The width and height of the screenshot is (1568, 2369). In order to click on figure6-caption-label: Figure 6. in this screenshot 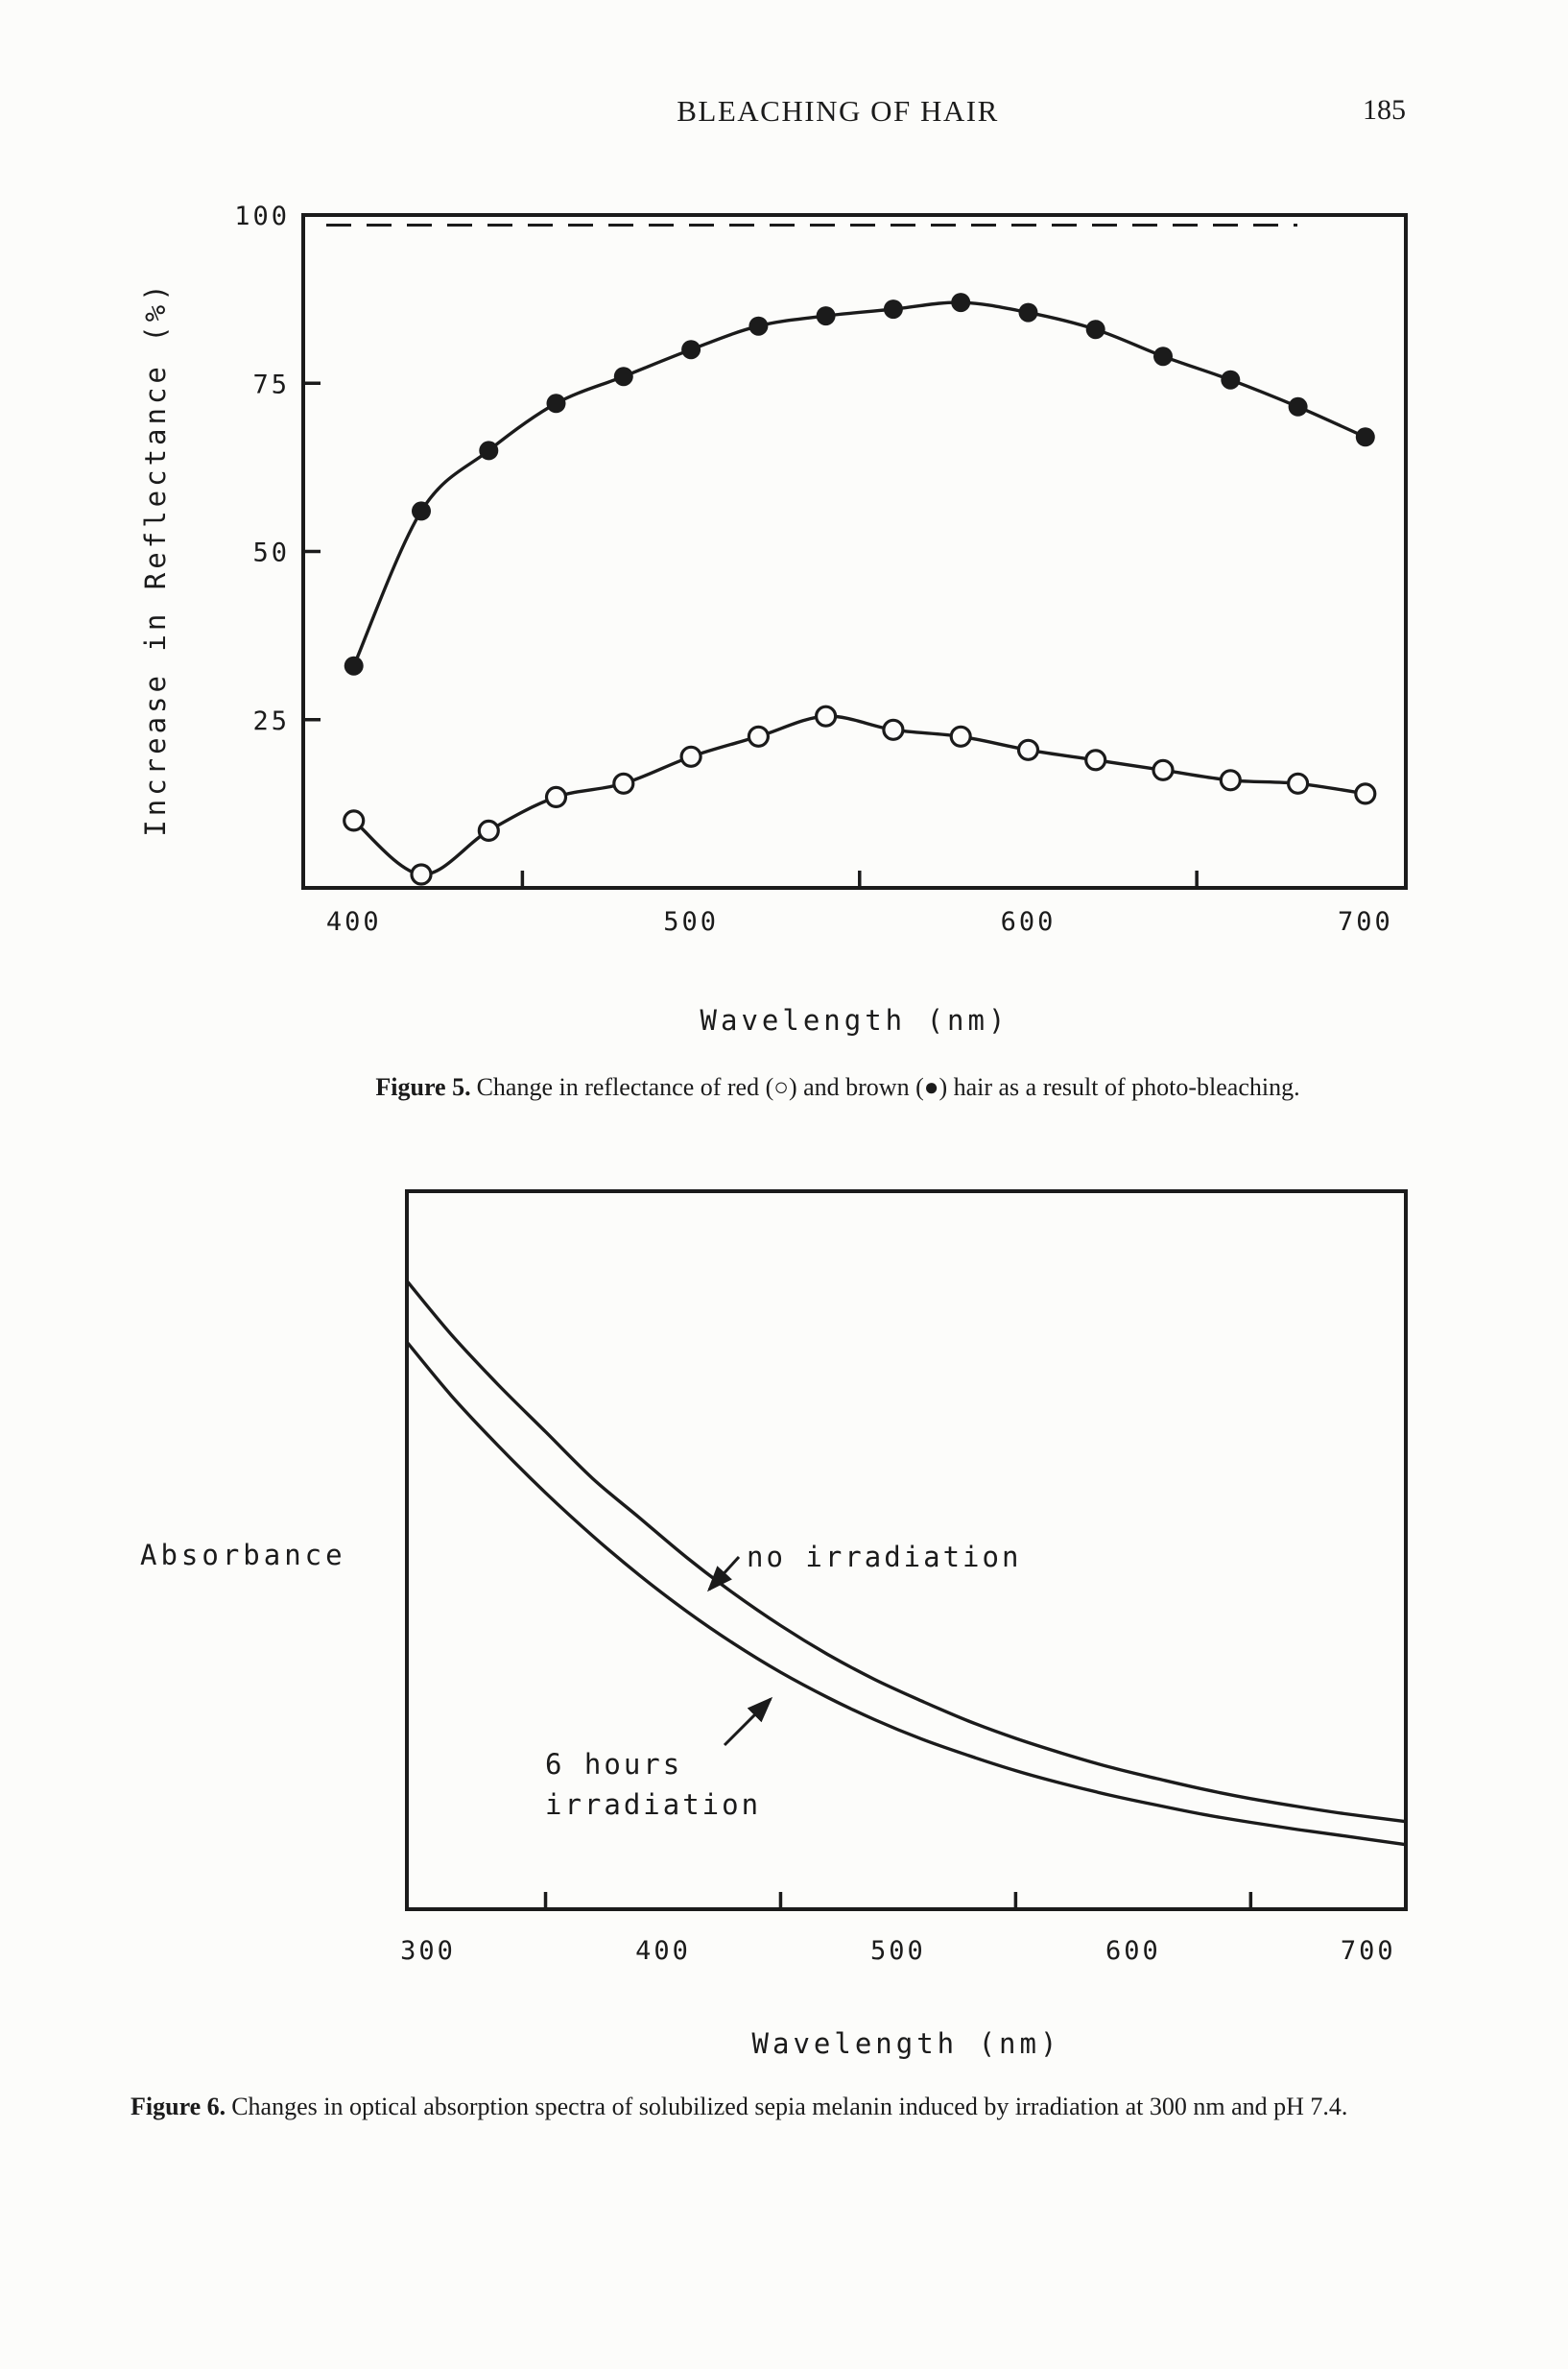, I will do `click(178, 2106)`.